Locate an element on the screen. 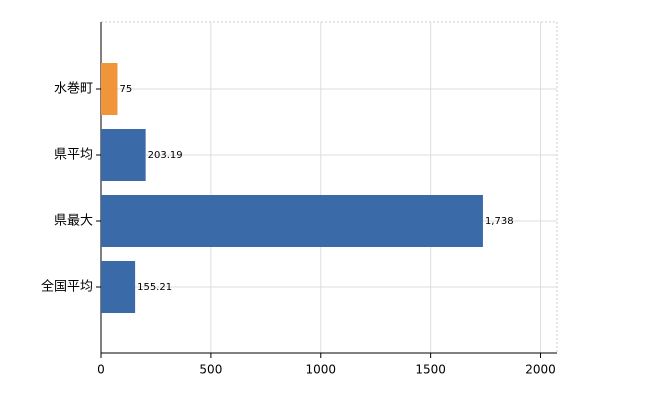  x-tick-label: 0 is located at coordinates (101, 370).